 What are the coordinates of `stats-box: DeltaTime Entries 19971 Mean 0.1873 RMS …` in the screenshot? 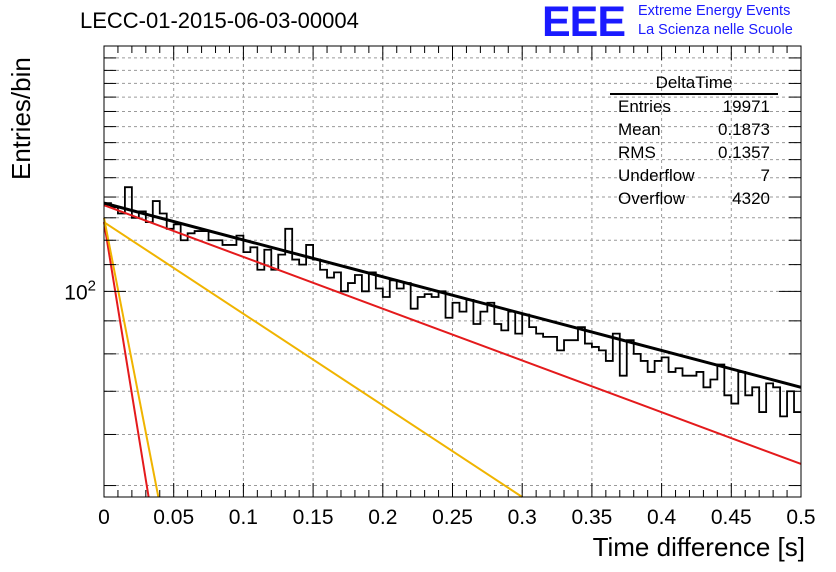 It's located at (694, 141).